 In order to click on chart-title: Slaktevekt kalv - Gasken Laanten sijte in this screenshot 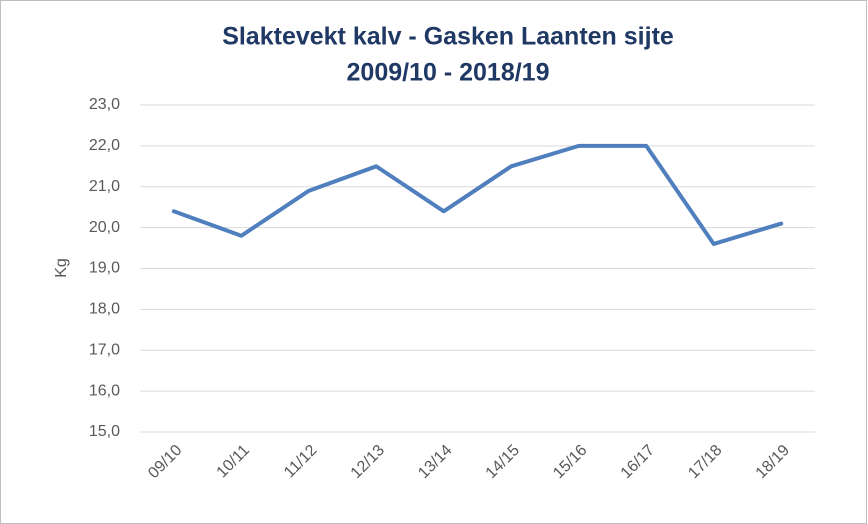, I will do `click(448, 37)`.